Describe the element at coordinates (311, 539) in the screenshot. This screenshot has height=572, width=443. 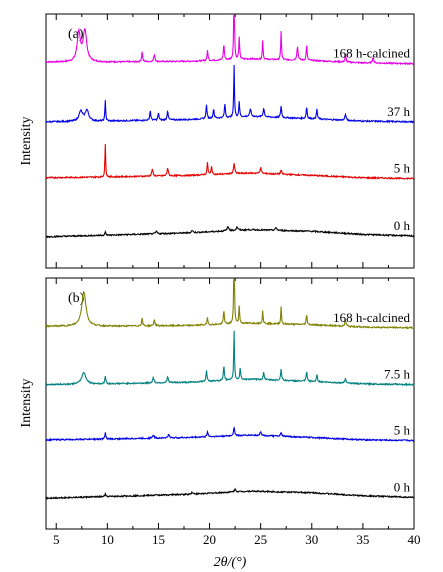
I see `x-tick-label: 30` at that location.